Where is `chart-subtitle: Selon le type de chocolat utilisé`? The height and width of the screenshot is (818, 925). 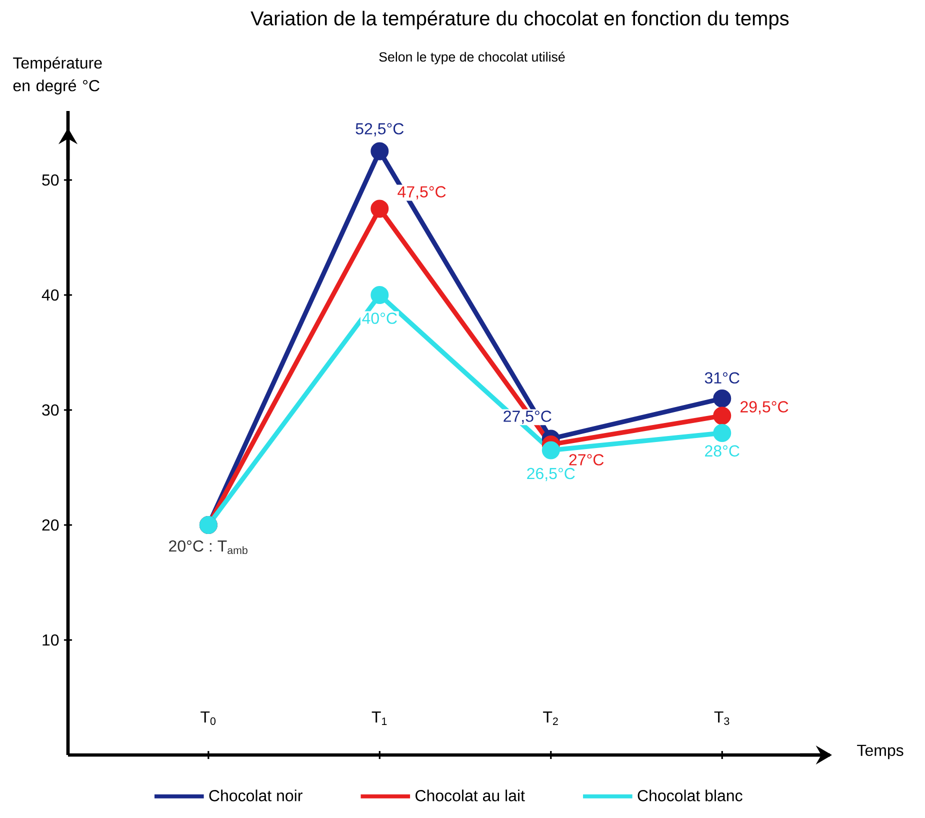 chart-subtitle: Selon le type de chocolat utilisé is located at coordinates (472, 58).